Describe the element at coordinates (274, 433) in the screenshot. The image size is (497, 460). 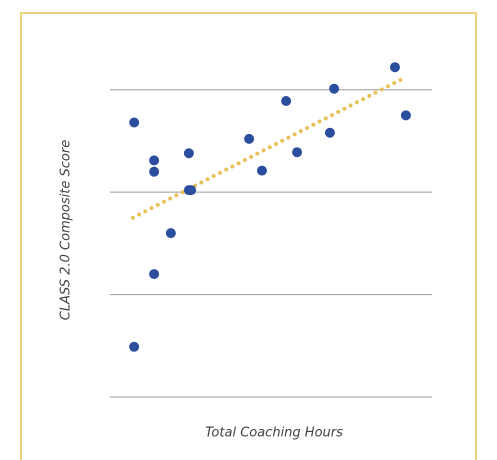
I see `x-axis-label: Total Coaching Hours` at that location.